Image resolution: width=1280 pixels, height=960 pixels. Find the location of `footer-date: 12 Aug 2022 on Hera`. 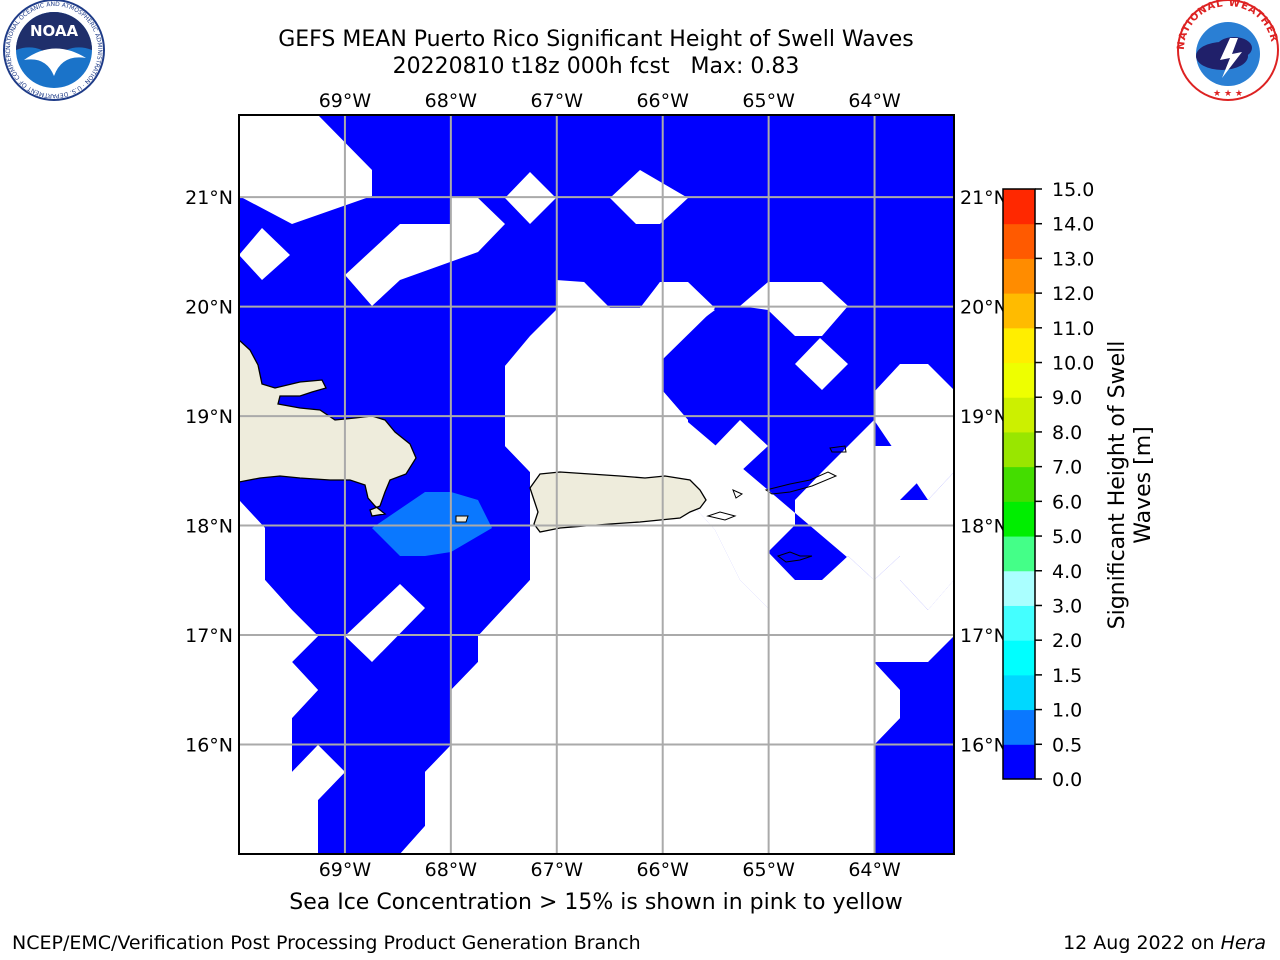

footer-date: 12 Aug 2022 on Hera is located at coordinates (1164, 943).